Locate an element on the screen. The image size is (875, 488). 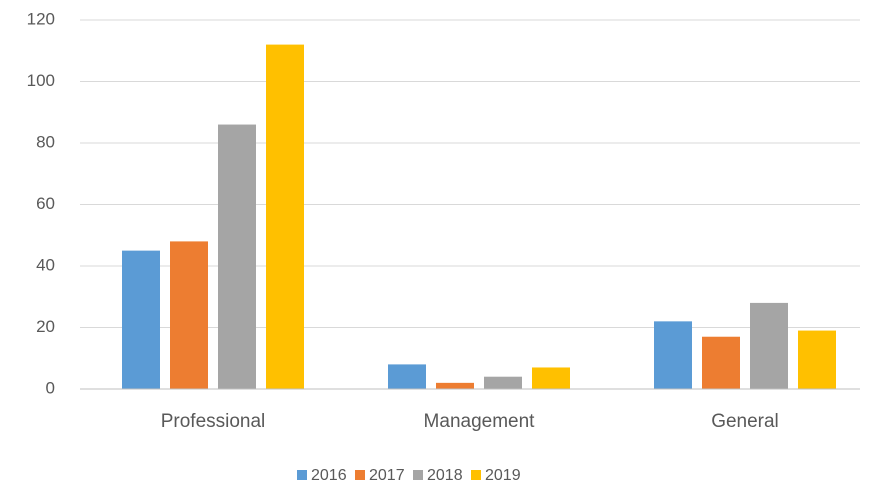
legend-label: 2016 is located at coordinates (329, 475).